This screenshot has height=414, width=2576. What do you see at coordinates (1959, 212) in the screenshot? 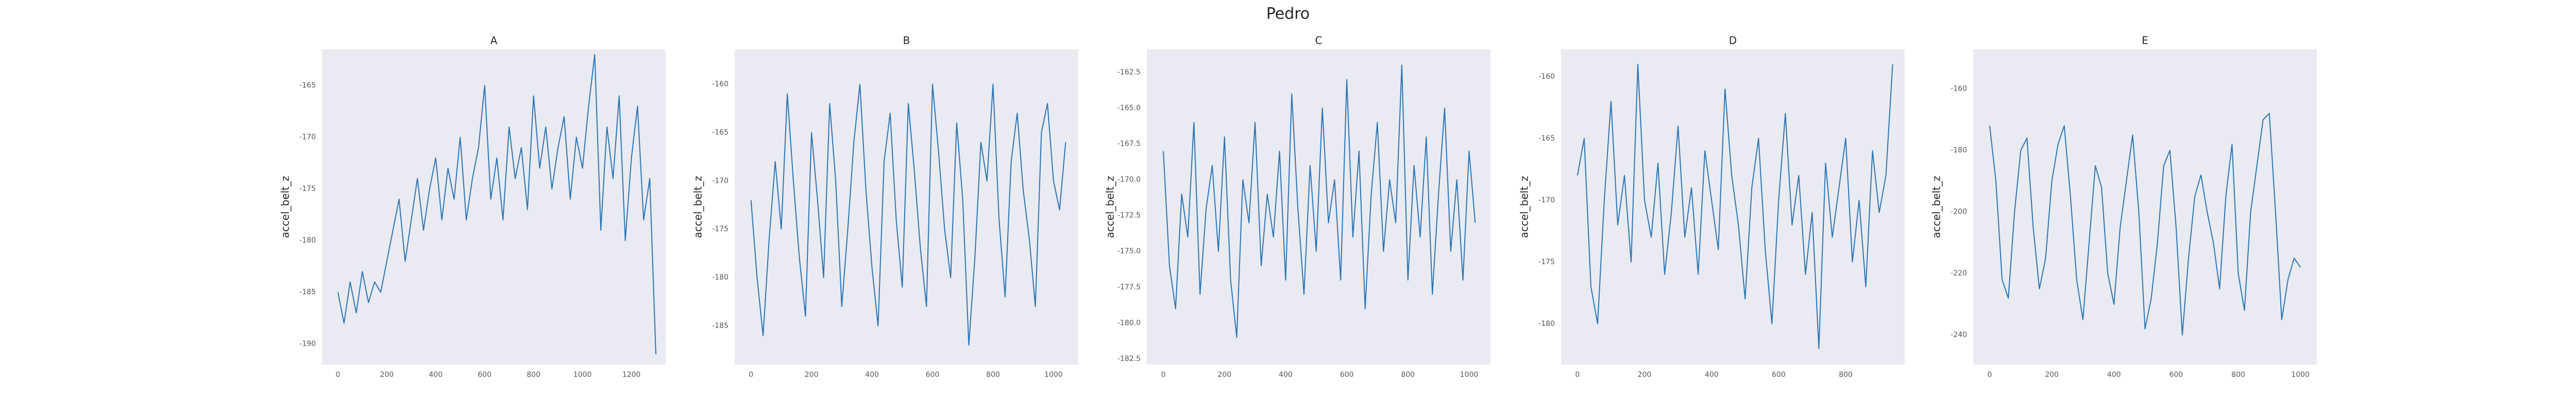
I see `y-tick-label: -200` at bounding box center [1959, 212].